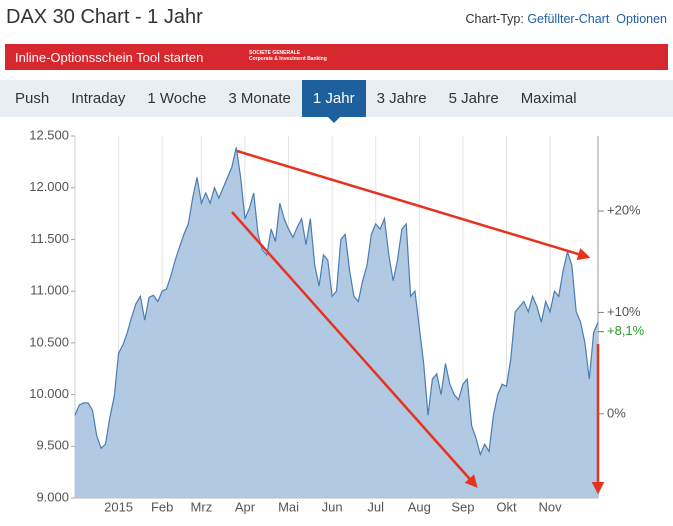  I want to click on logo-line: SOCIETE GENERALE, so click(275, 53).